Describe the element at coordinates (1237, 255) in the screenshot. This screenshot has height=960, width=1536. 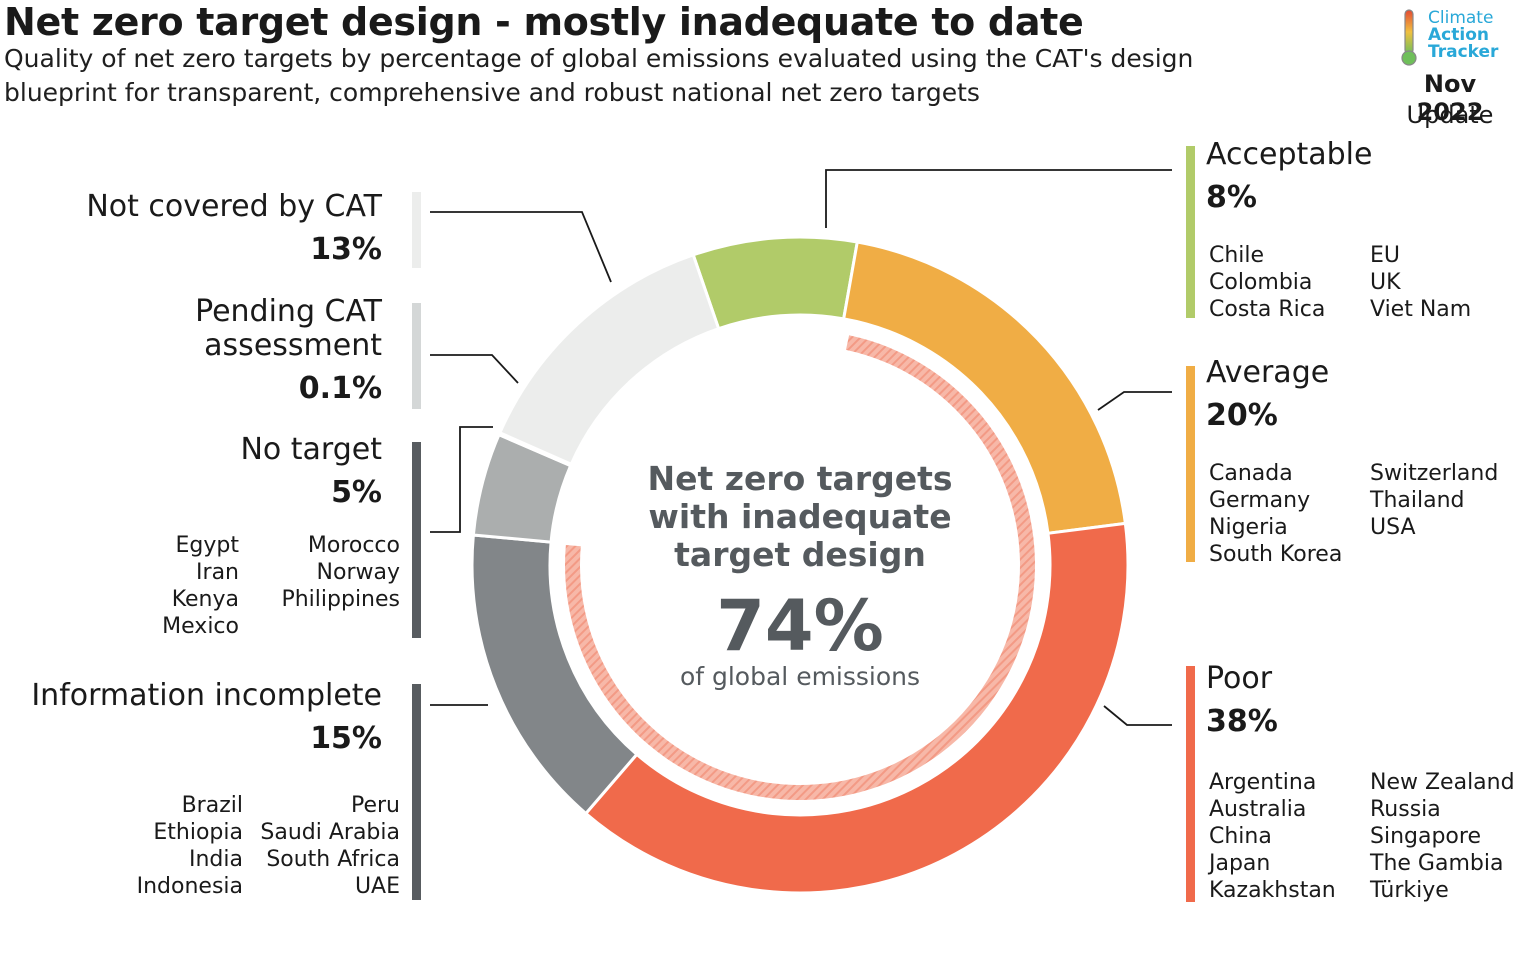
I see `country-name: Chile` at that location.